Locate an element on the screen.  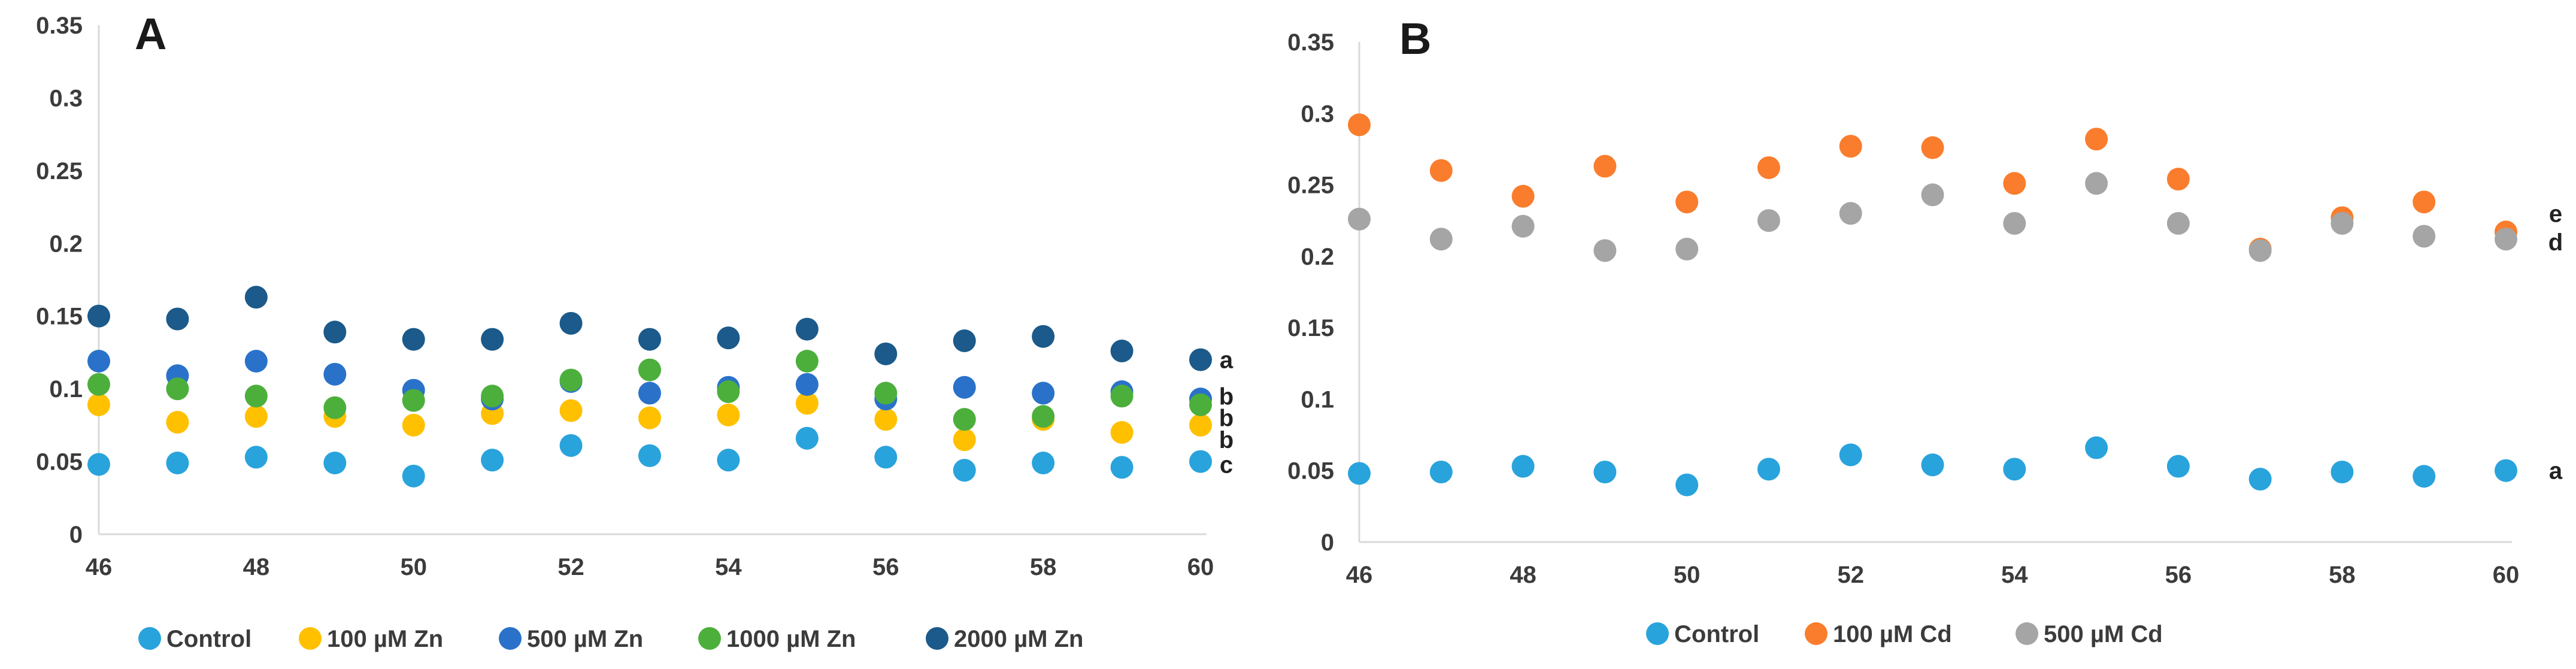
legend-label: 100 µM Zn is located at coordinates (385, 639).